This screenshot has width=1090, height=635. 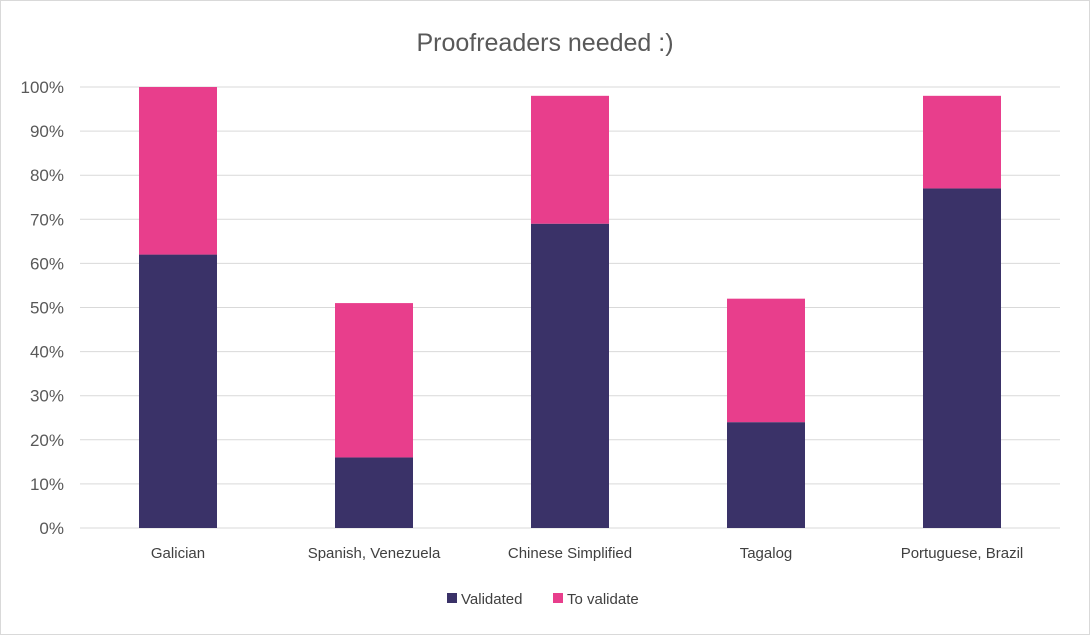 What do you see at coordinates (47, 396) in the screenshot?
I see `y-tick-label: 30%` at bounding box center [47, 396].